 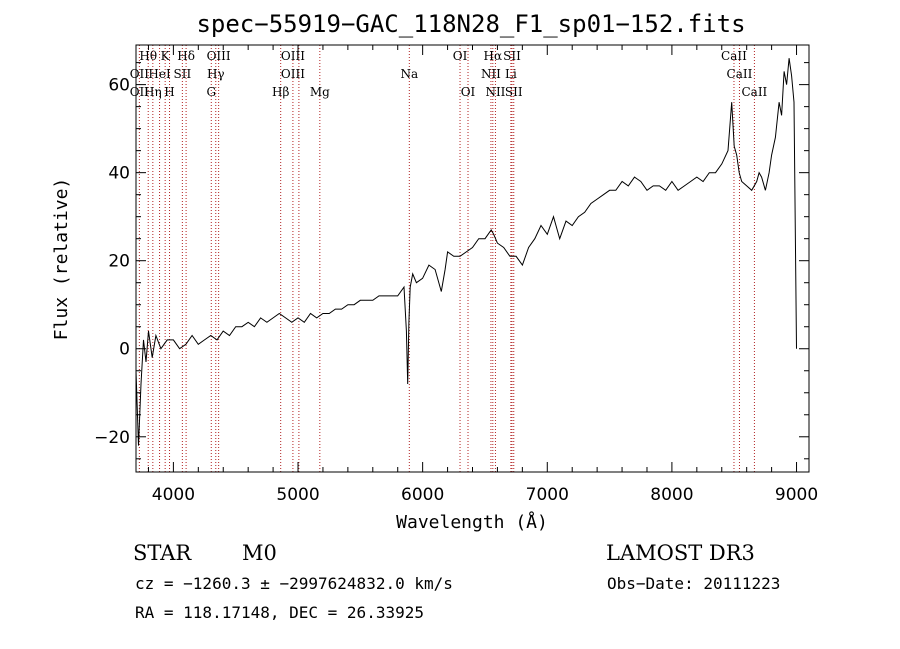 I want to click on ra-dec: RA = 118.17148, DEC = 26.33925, so click(x=279, y=612).